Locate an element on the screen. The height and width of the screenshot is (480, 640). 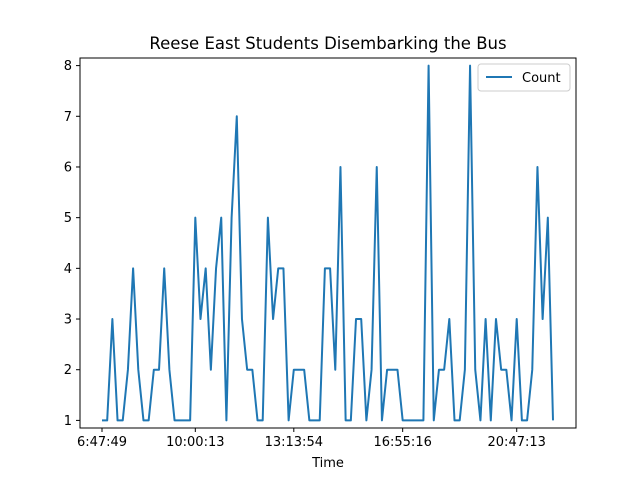
x-tick-label: 6:47:49 is located at coordinates (102, 442).